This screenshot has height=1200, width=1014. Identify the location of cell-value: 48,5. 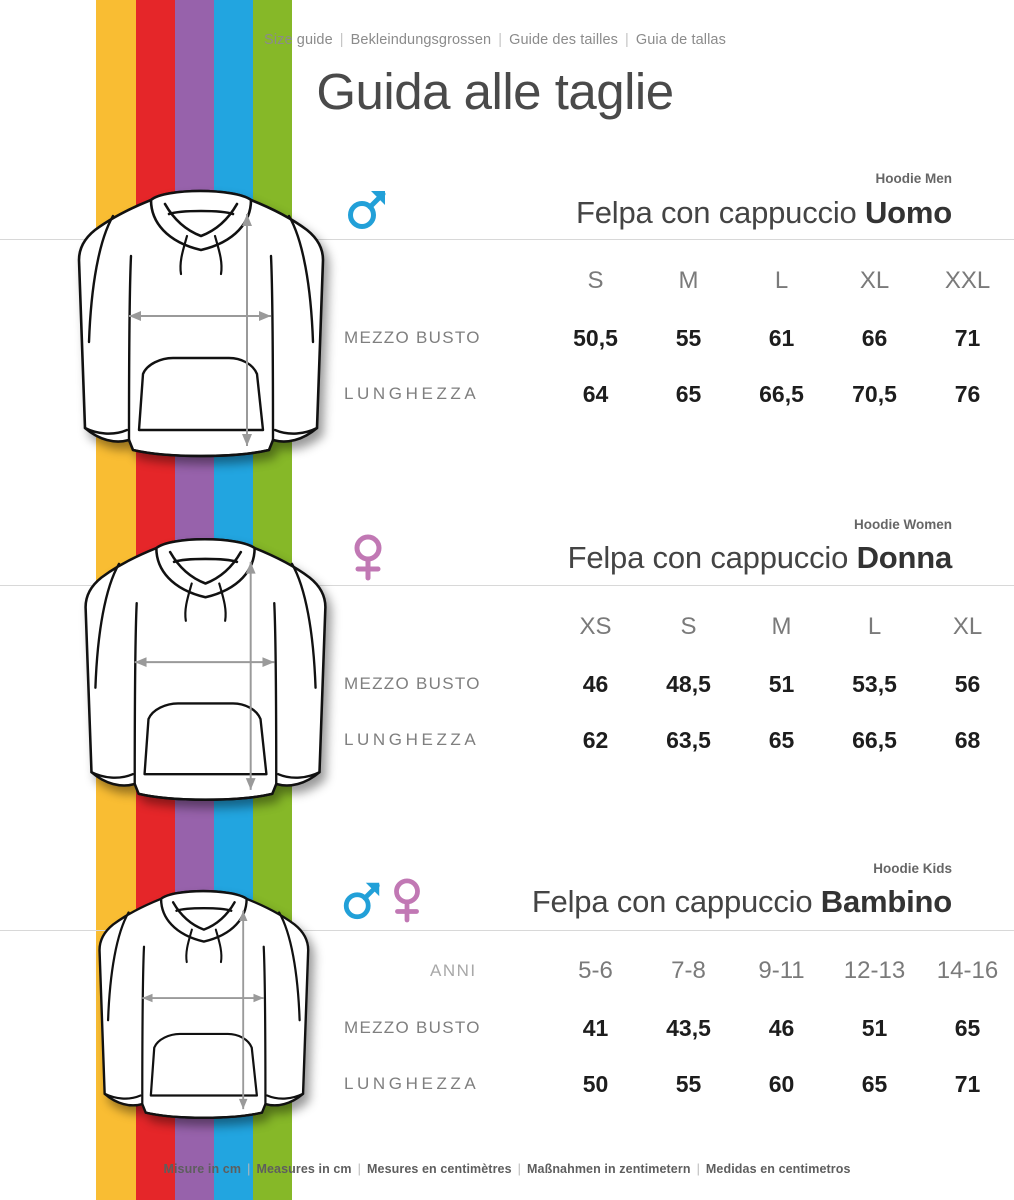
(688, 683).